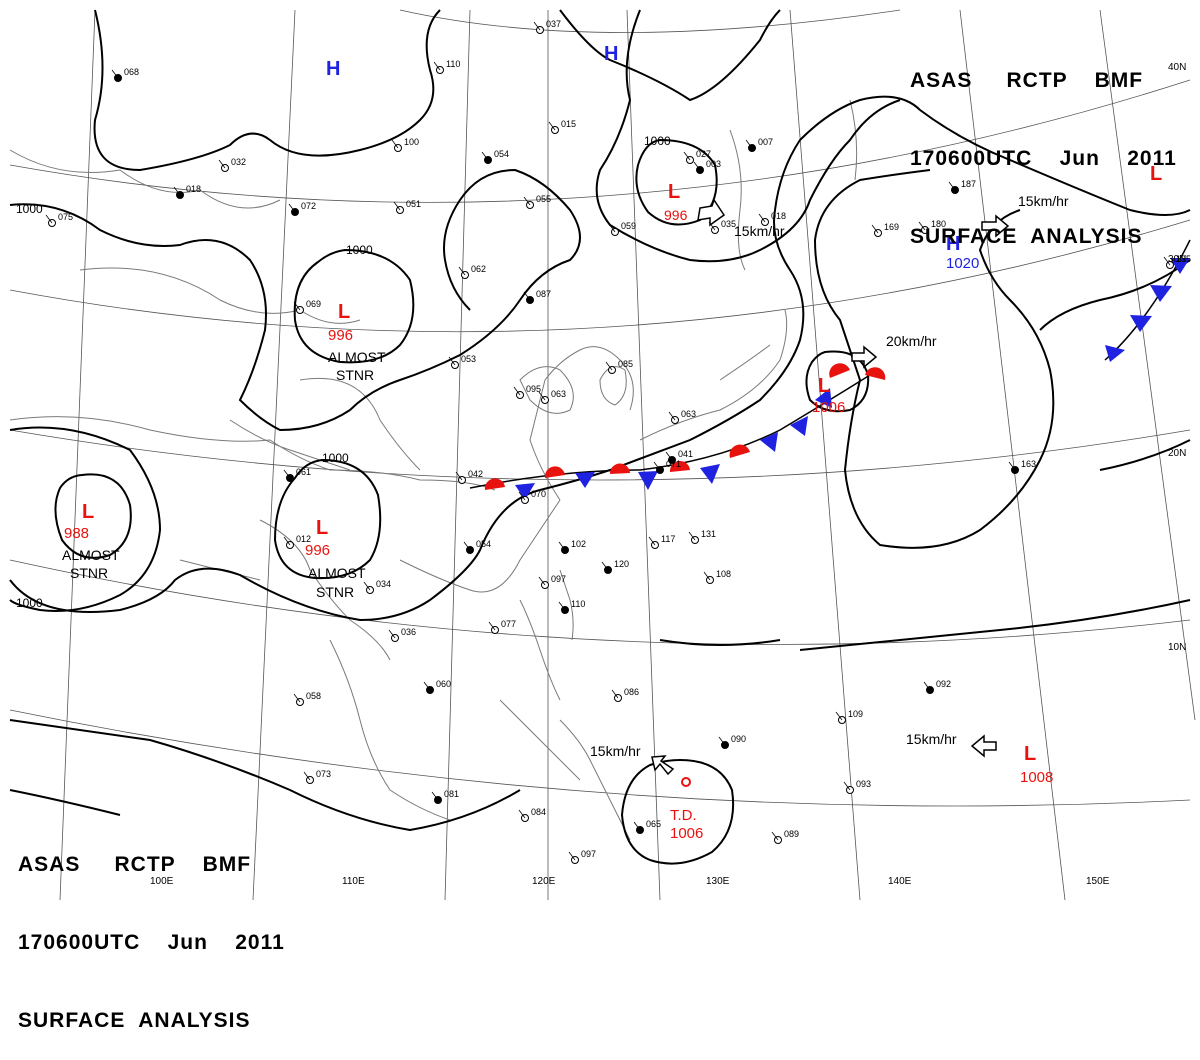  What do you see at coordinates (451, 794) in the screenshot?
I see `station-pressure: 081` at bounding box center [451, 794].